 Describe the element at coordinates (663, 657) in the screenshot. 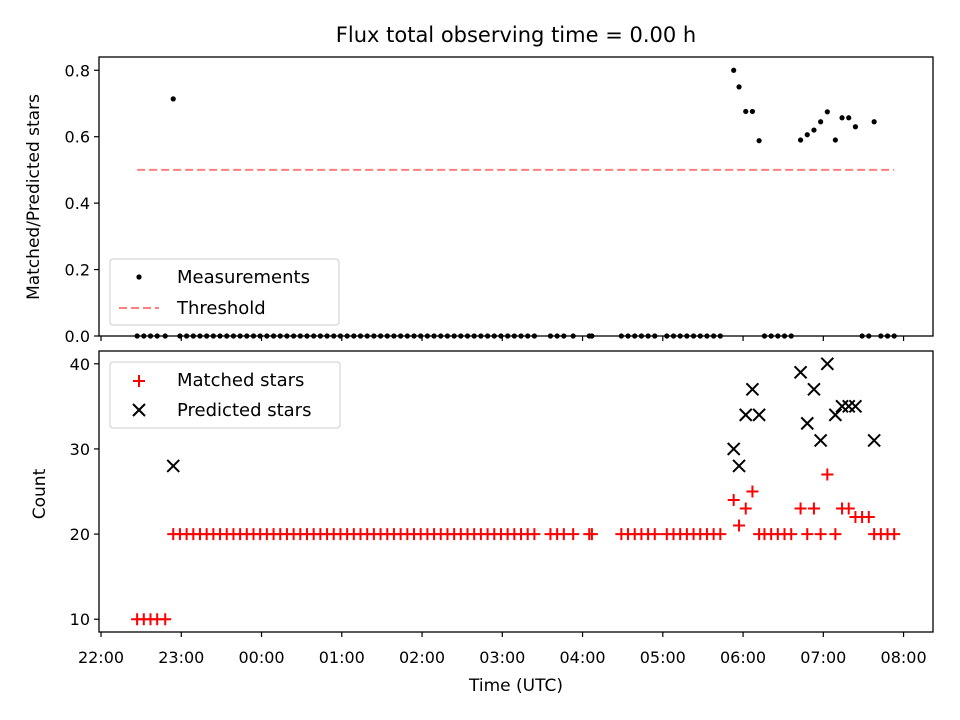

I see `x-tick-label: 05:00` at that location.